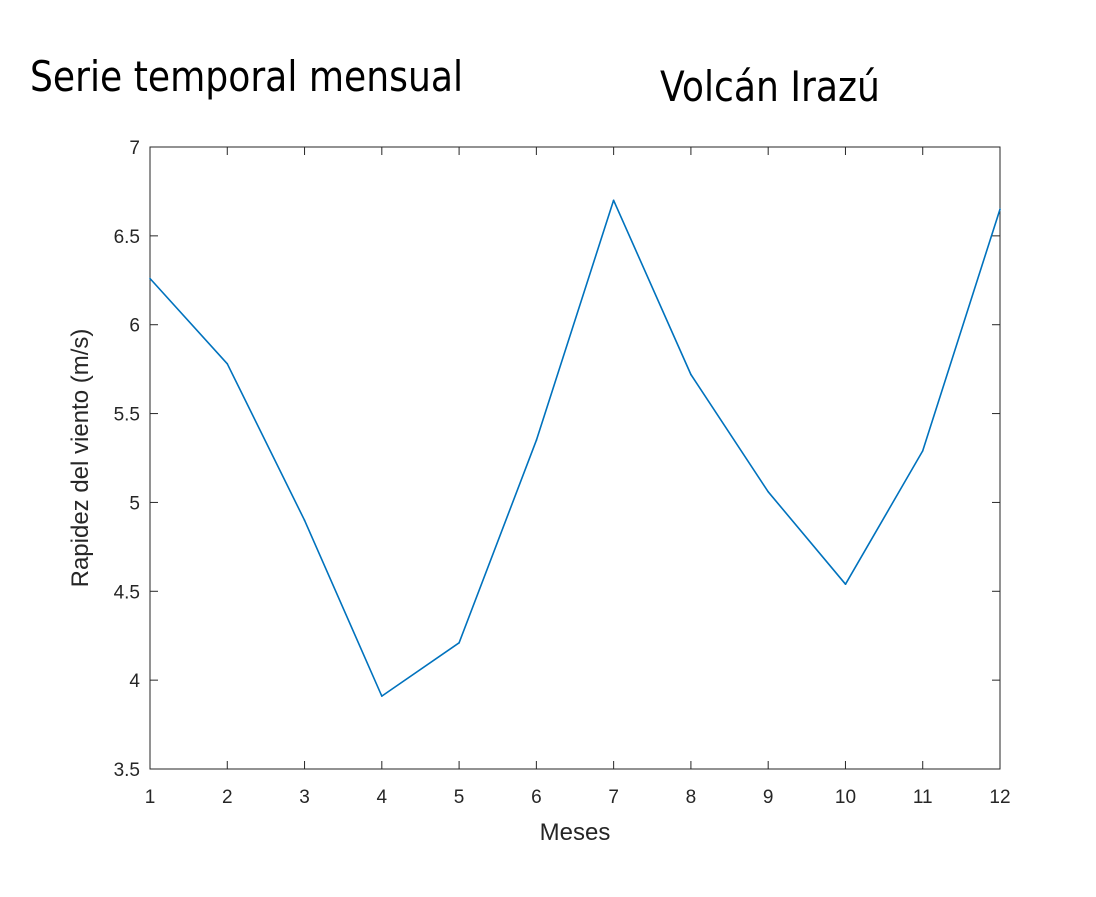  I want to click on y-tick-label: 6, so click(134, 326).